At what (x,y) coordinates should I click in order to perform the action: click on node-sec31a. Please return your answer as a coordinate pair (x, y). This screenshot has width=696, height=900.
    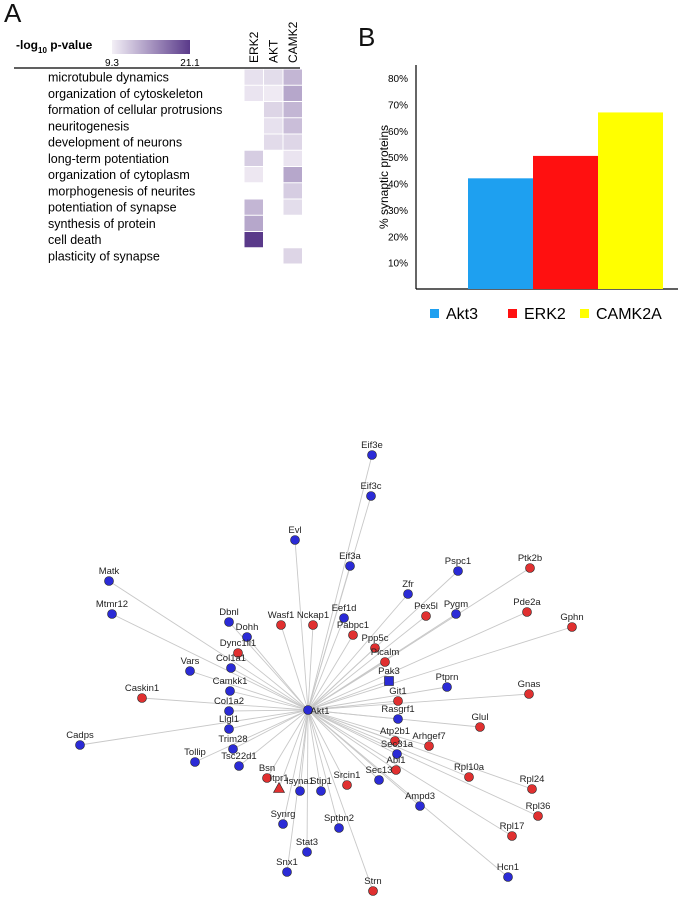
    Looking at the image, I should click on (397, 754).